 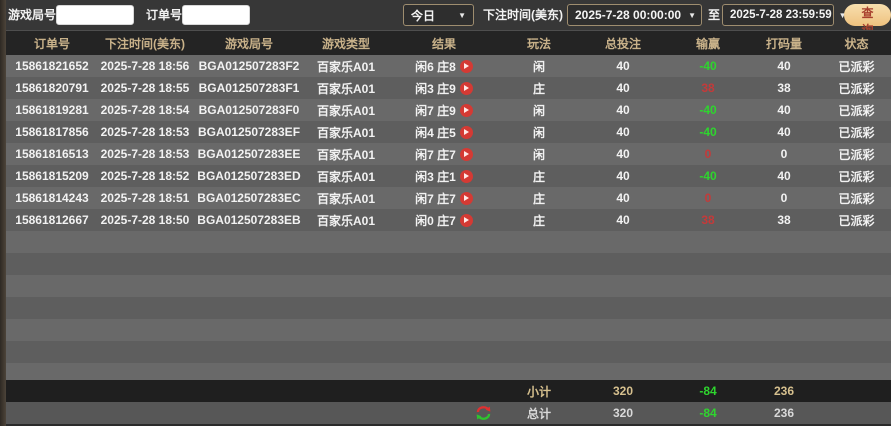 I want to click on game-round-label: 游戏局号, so click(x=32, y=15).